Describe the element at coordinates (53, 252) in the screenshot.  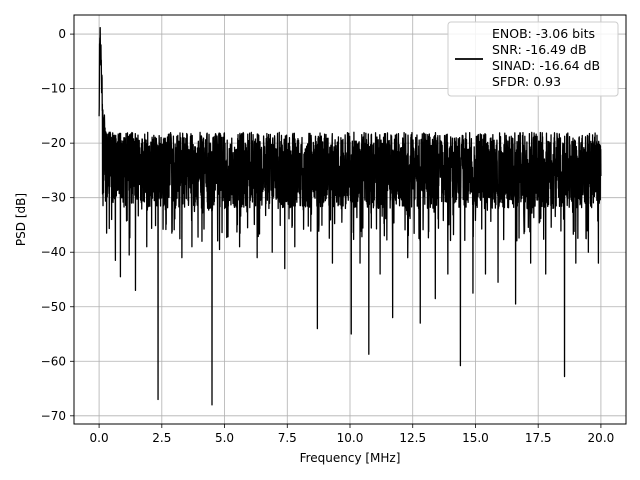
I see `y-tick-label: −40` at that location.